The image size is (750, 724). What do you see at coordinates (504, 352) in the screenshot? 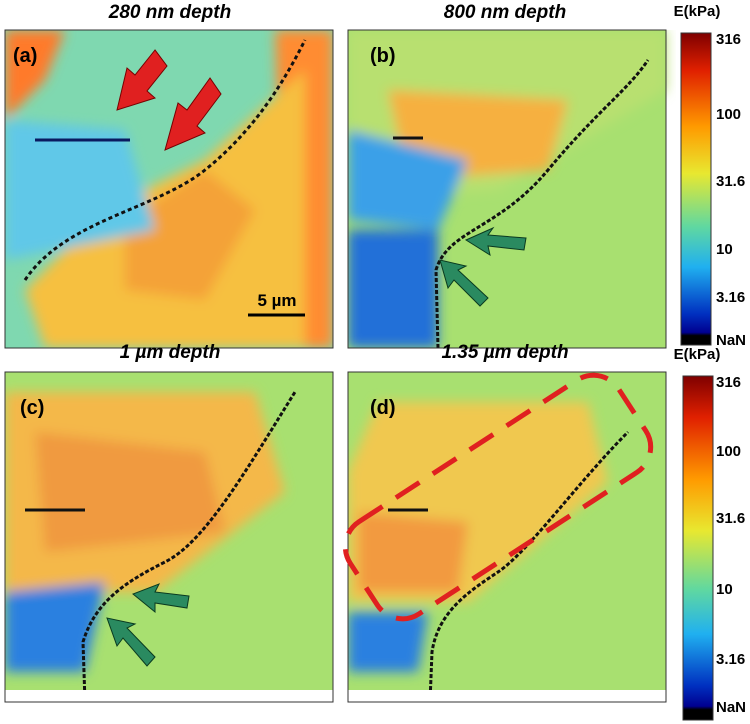
I see `panel-title: 1.35 µm depth` at bounding box center [504, 352].